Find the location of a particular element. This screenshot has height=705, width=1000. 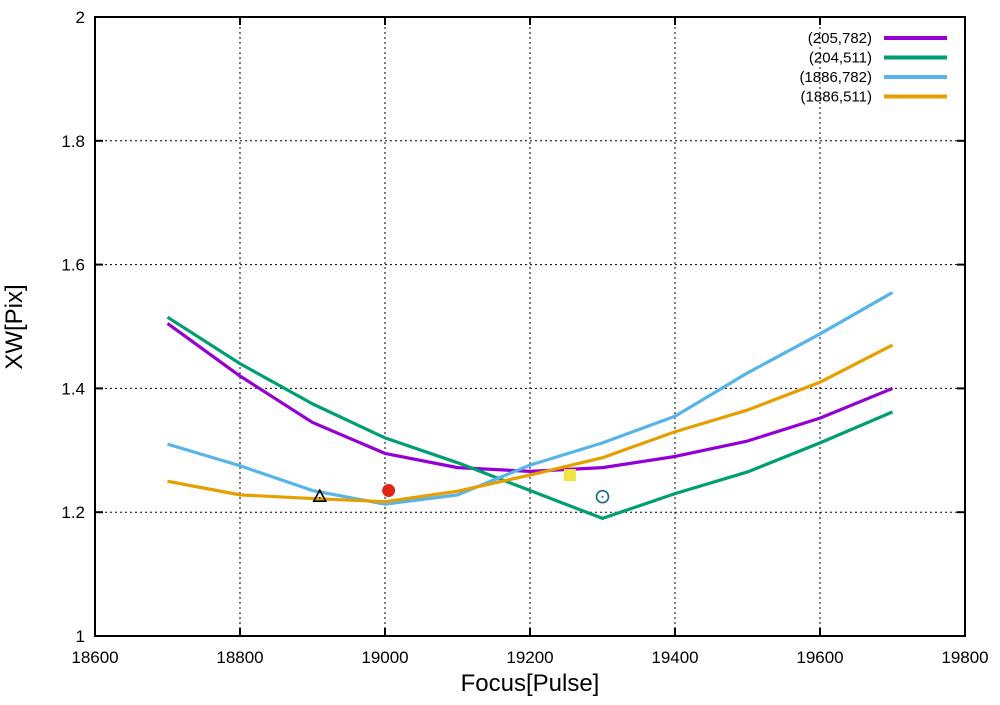

legend-label-204-511: (204,511) is located at coordinates (840, 58).